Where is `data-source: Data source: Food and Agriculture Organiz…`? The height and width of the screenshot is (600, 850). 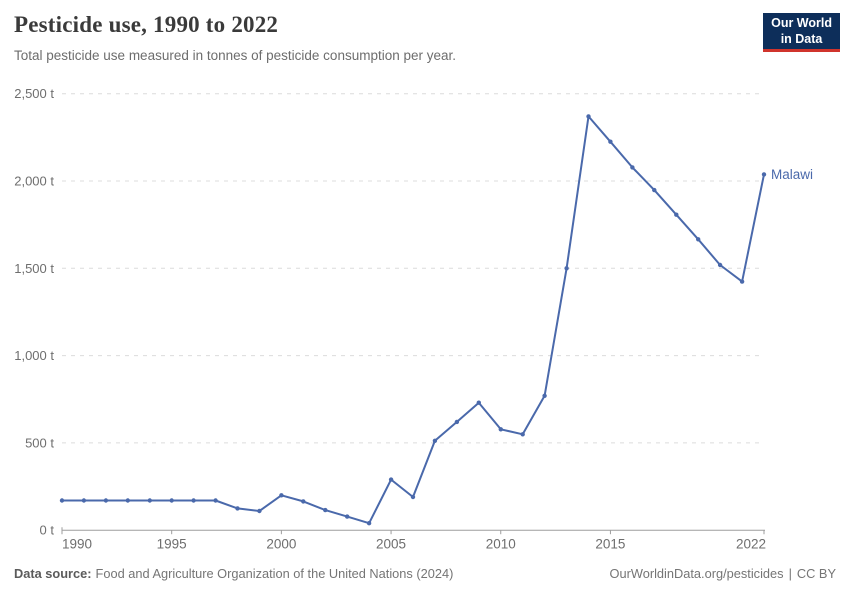 data-source: Data source: Food and Agriculture Organiz… is located at coordinates (233, 573).